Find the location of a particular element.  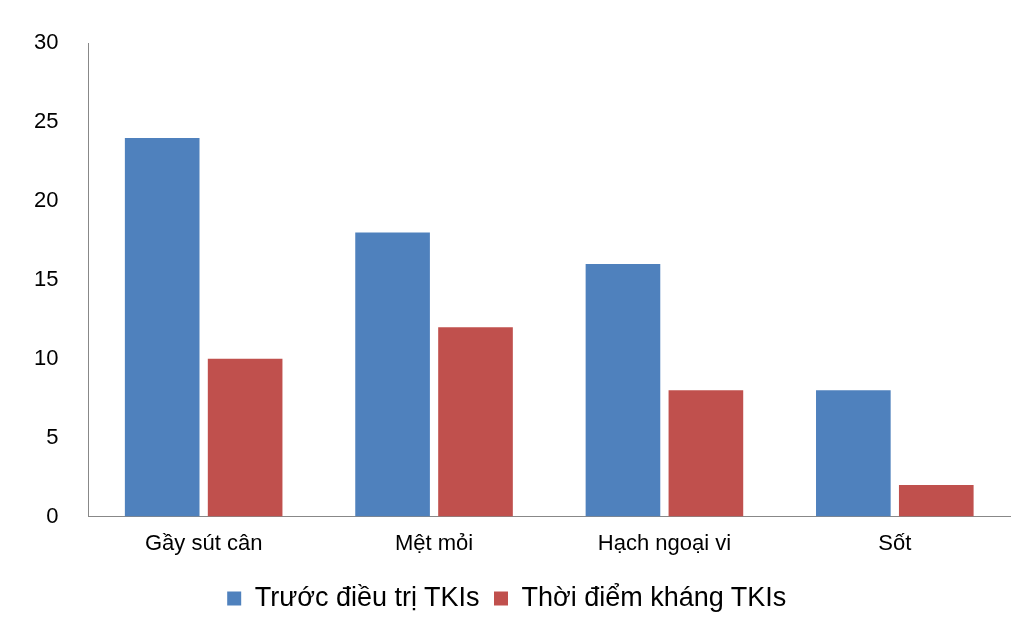

x-tick-label: Mệt mỏi is located at coordinates (434, 542).